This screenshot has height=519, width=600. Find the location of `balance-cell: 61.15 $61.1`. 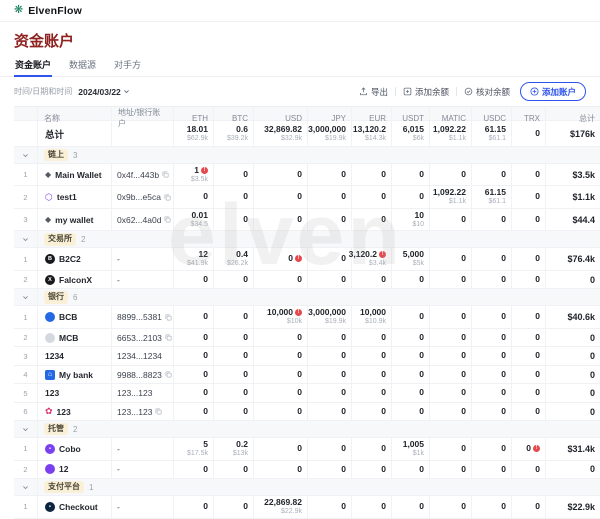

balance-cell: 61.15 $61.1 is located at coordinates (492, 133).